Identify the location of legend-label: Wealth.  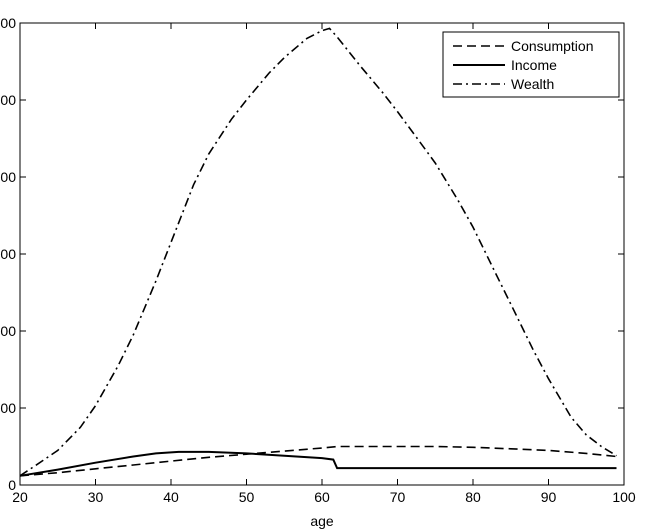
(532, 84).